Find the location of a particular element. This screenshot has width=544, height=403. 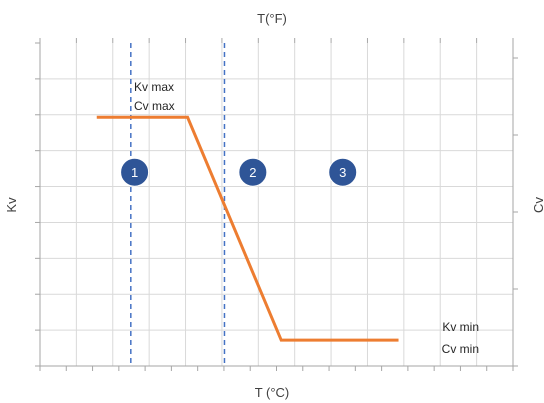

region-label: 3 is located at coordinates (342, 172).